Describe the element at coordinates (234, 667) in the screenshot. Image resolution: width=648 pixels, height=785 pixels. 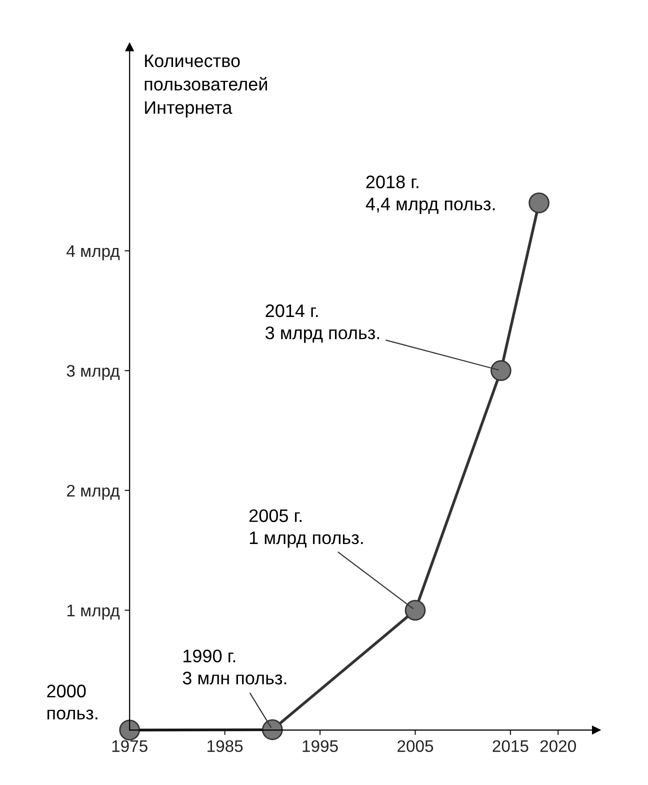
I see `annotation: 1990 г. 3 млн польз.` at that location.